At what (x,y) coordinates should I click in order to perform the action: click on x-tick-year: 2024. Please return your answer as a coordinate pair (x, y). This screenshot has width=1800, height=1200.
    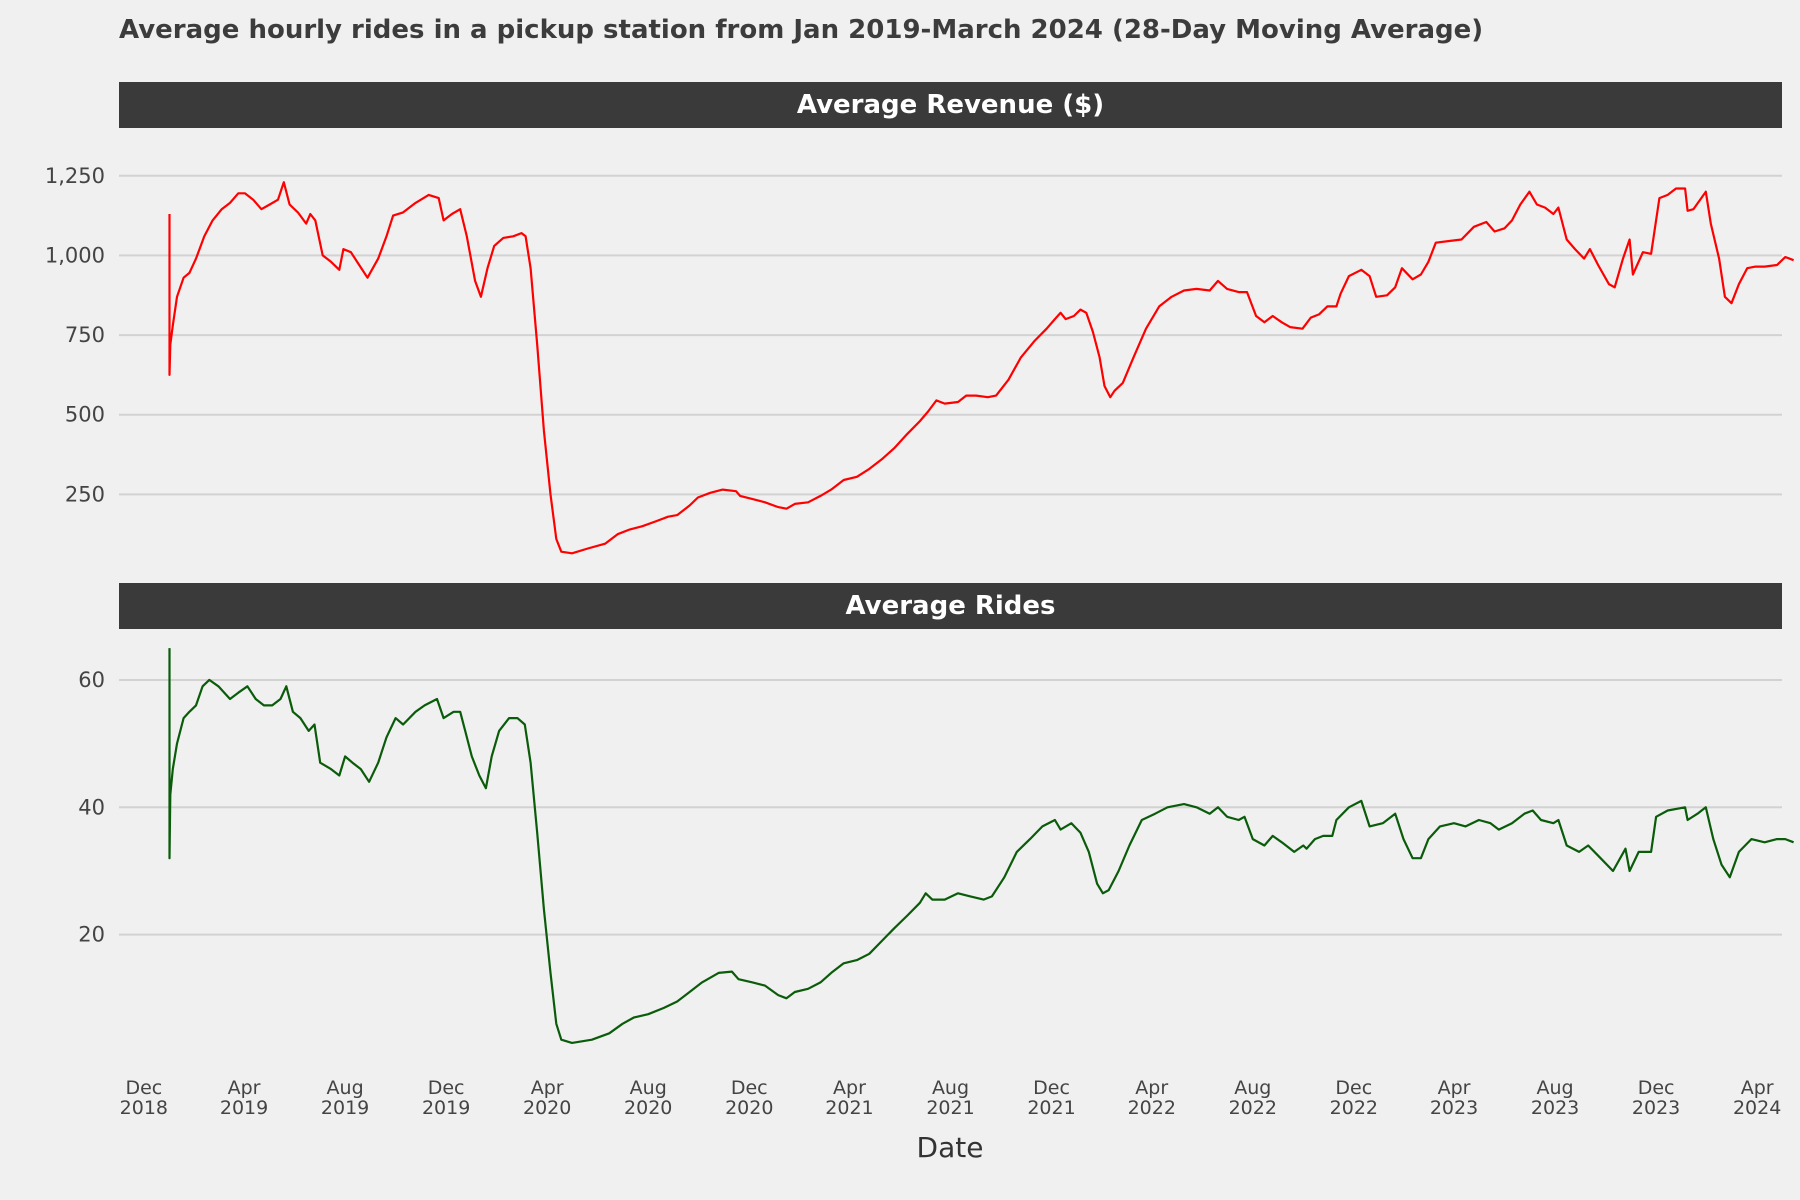
    Looking at the image, I should click on (1757, 1108).